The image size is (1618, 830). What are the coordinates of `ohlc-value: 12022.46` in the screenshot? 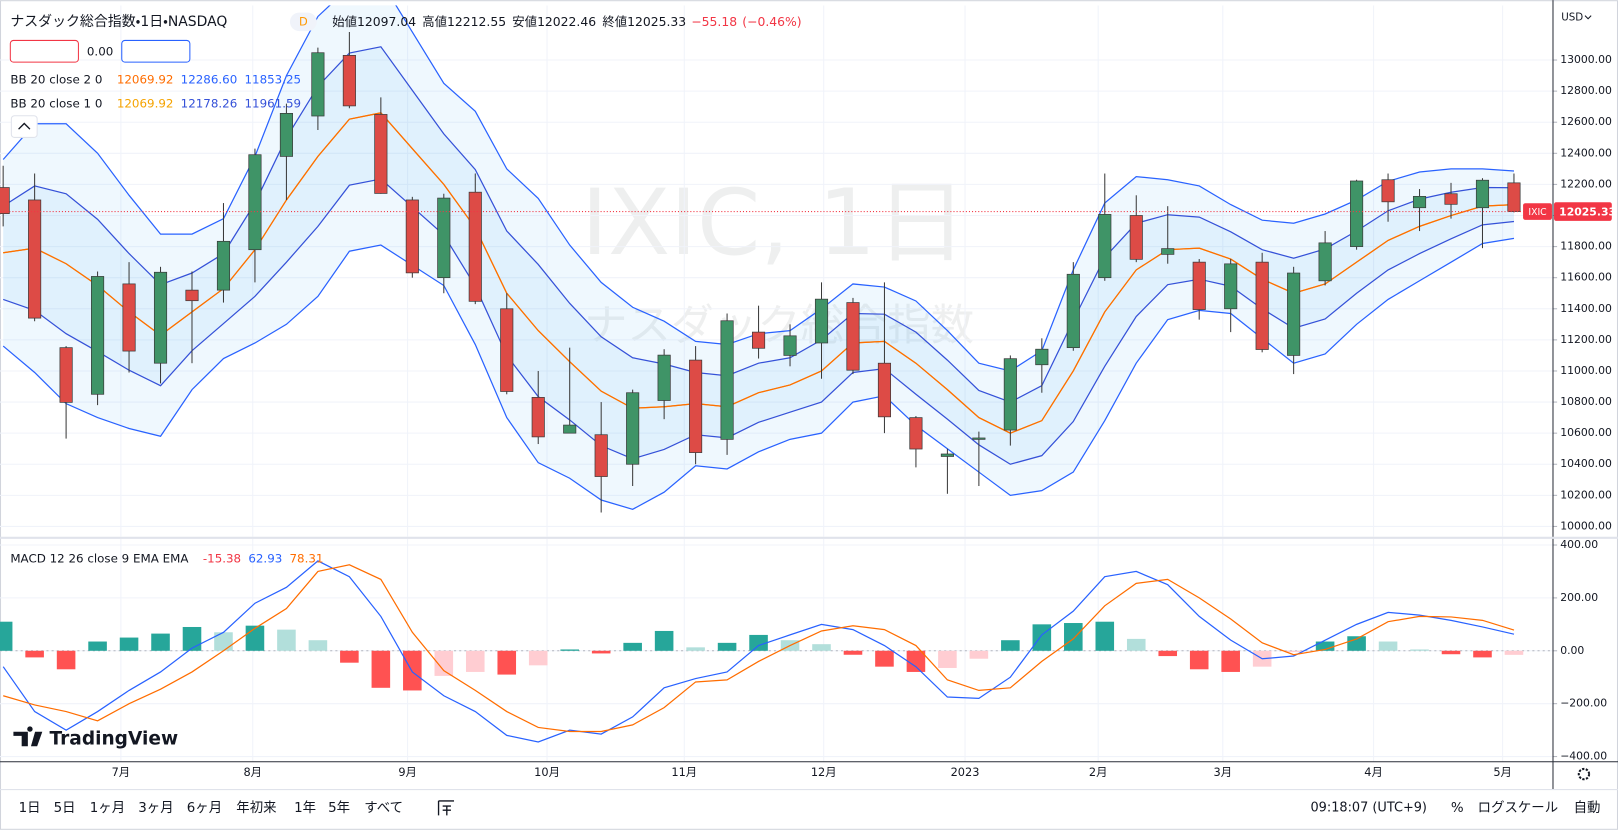 It's located at (566, 21).